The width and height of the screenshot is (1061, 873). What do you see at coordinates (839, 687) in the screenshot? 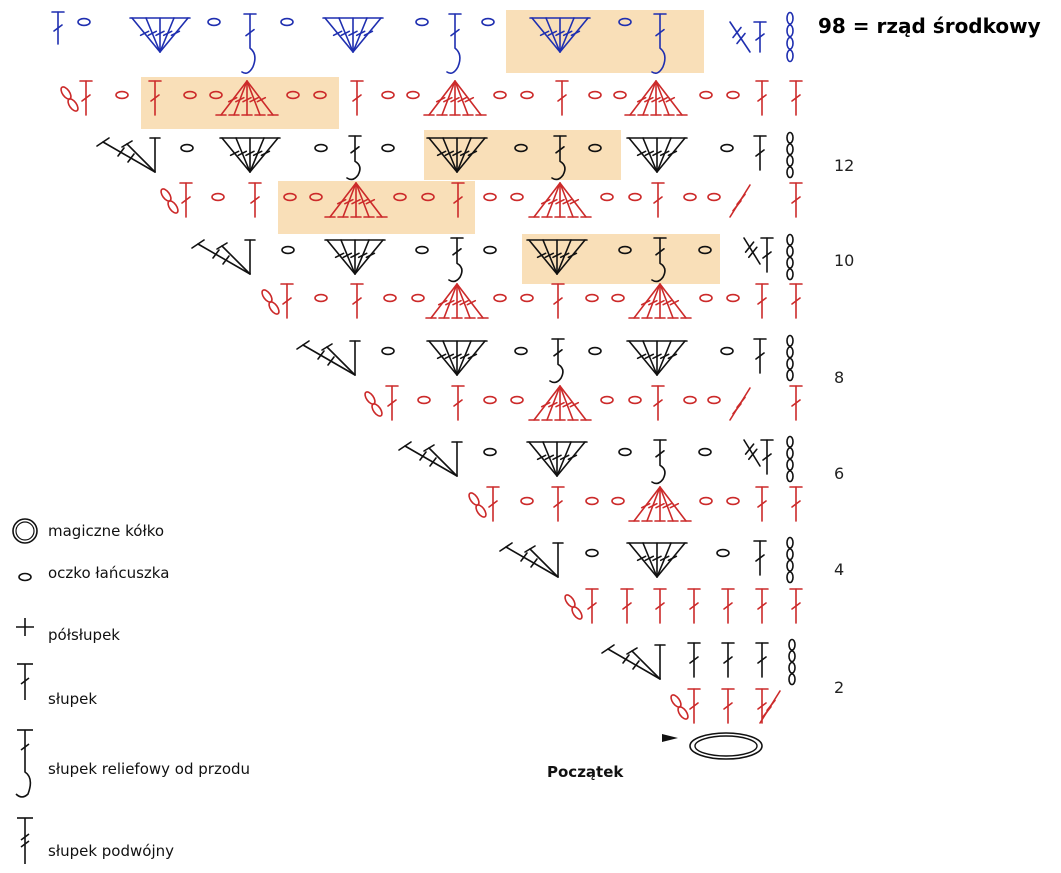
I see `row-label-2: 2` at bounding box center [839, 687].